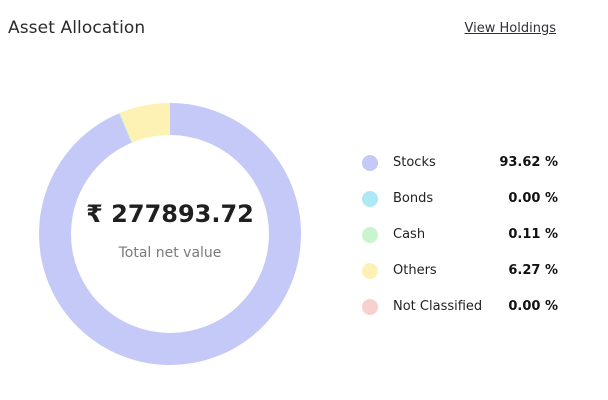  Describe the element at coordinates (170, 253) in the screenshot. I see `total-net-value-caption: Total net value` at that location.